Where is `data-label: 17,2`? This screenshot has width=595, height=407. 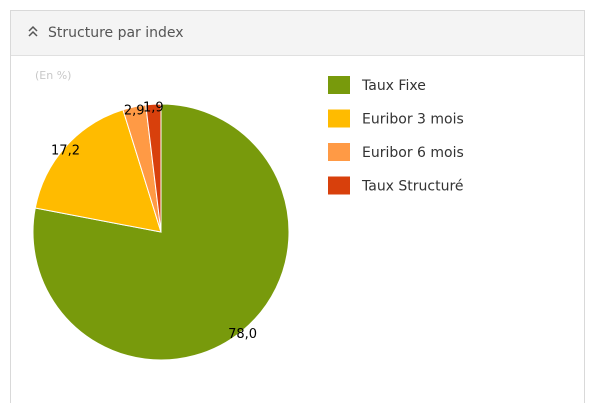
data-label: 17,2 is located at coordinates (65, 150).